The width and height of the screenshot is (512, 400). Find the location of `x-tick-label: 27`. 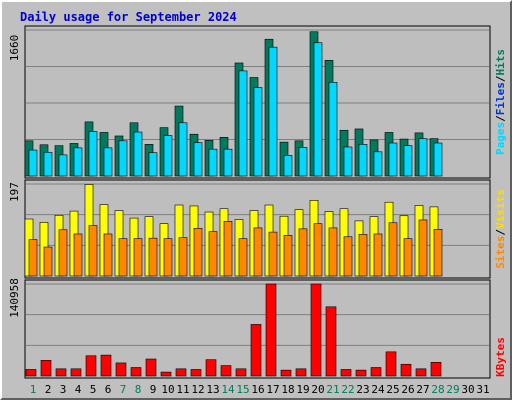

x-tick-label: 27 is located at coordinates (422, 389).